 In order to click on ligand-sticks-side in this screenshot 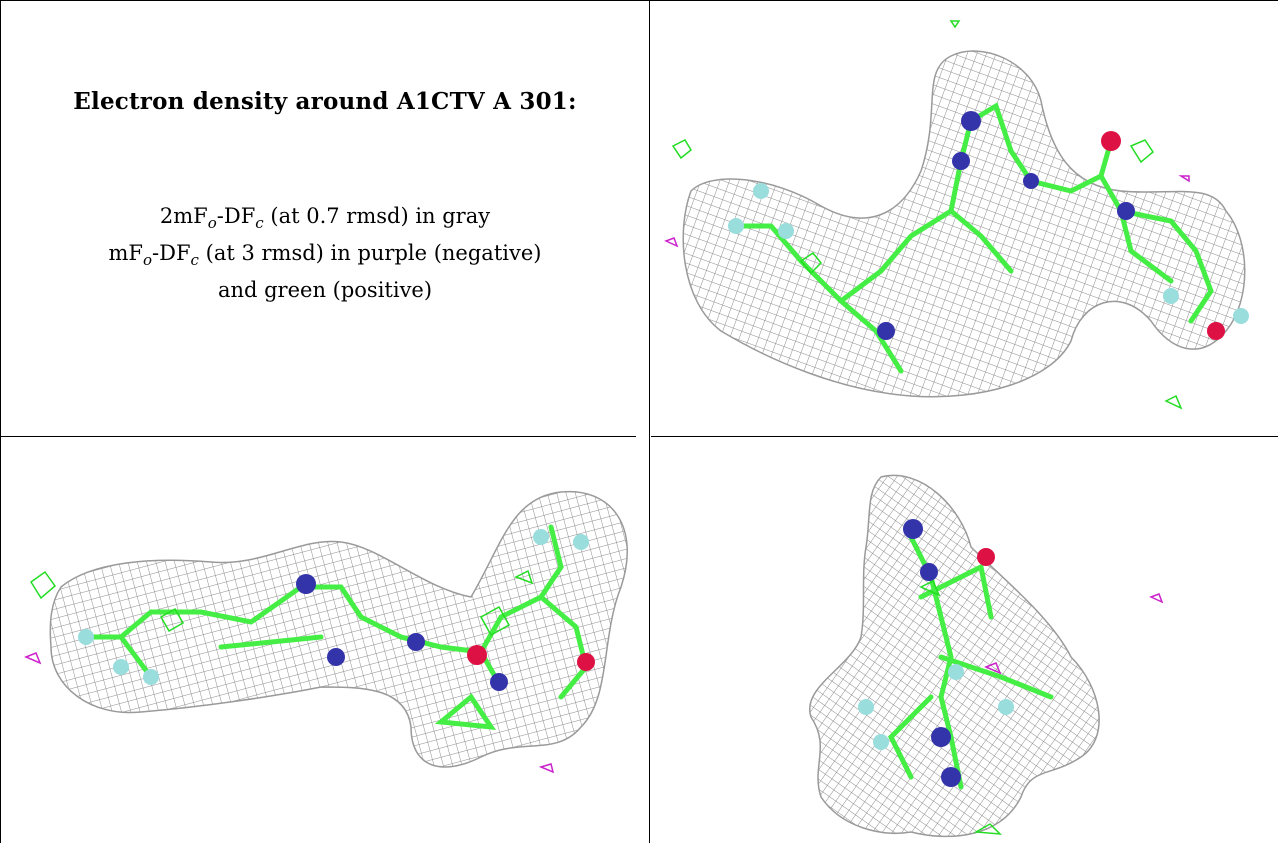, I will do `click(336, 627)`.